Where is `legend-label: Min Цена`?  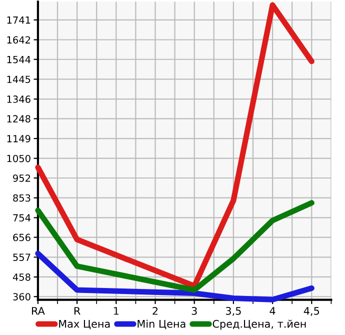
legend-label: Min Цена is located at coordinates (162, 325).